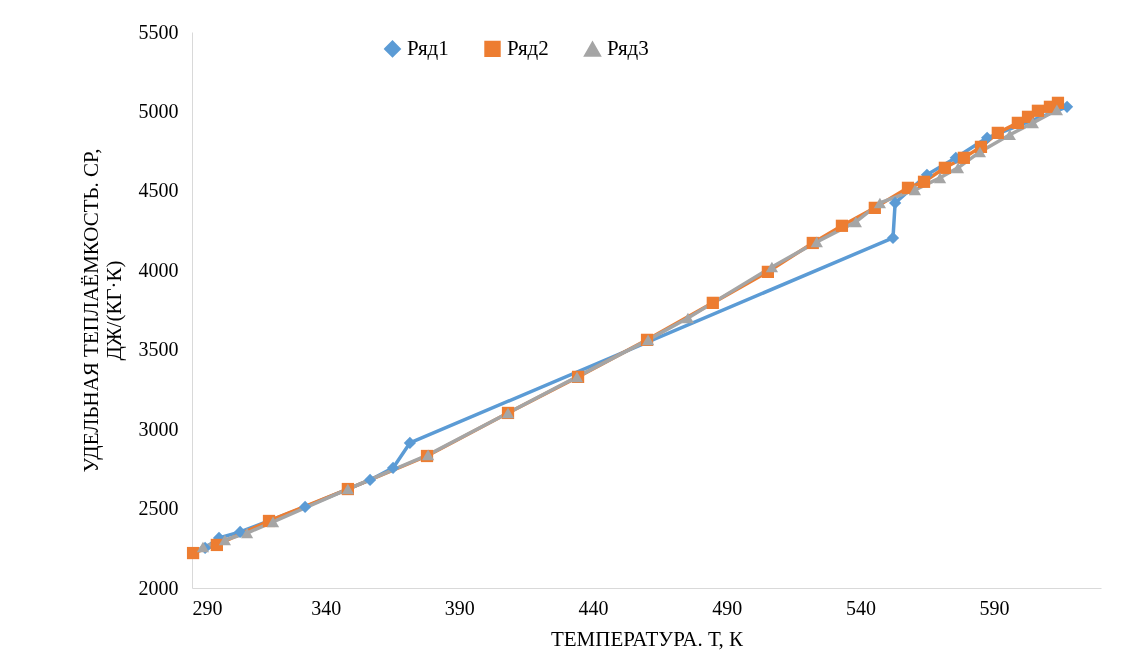  What do you see at coordinates (158, 587) in the screenshot?
I see `y-tick-label: 2000` at bounding box center [158, 587].